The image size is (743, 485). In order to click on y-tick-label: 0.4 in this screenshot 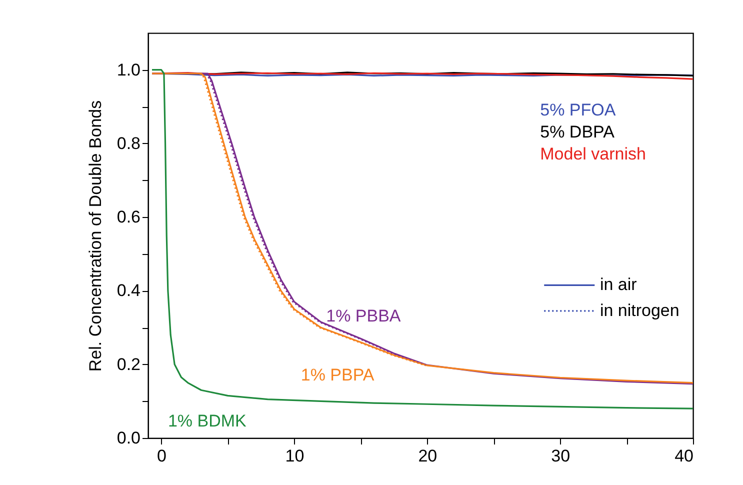, I will do `click(128, 290)`.